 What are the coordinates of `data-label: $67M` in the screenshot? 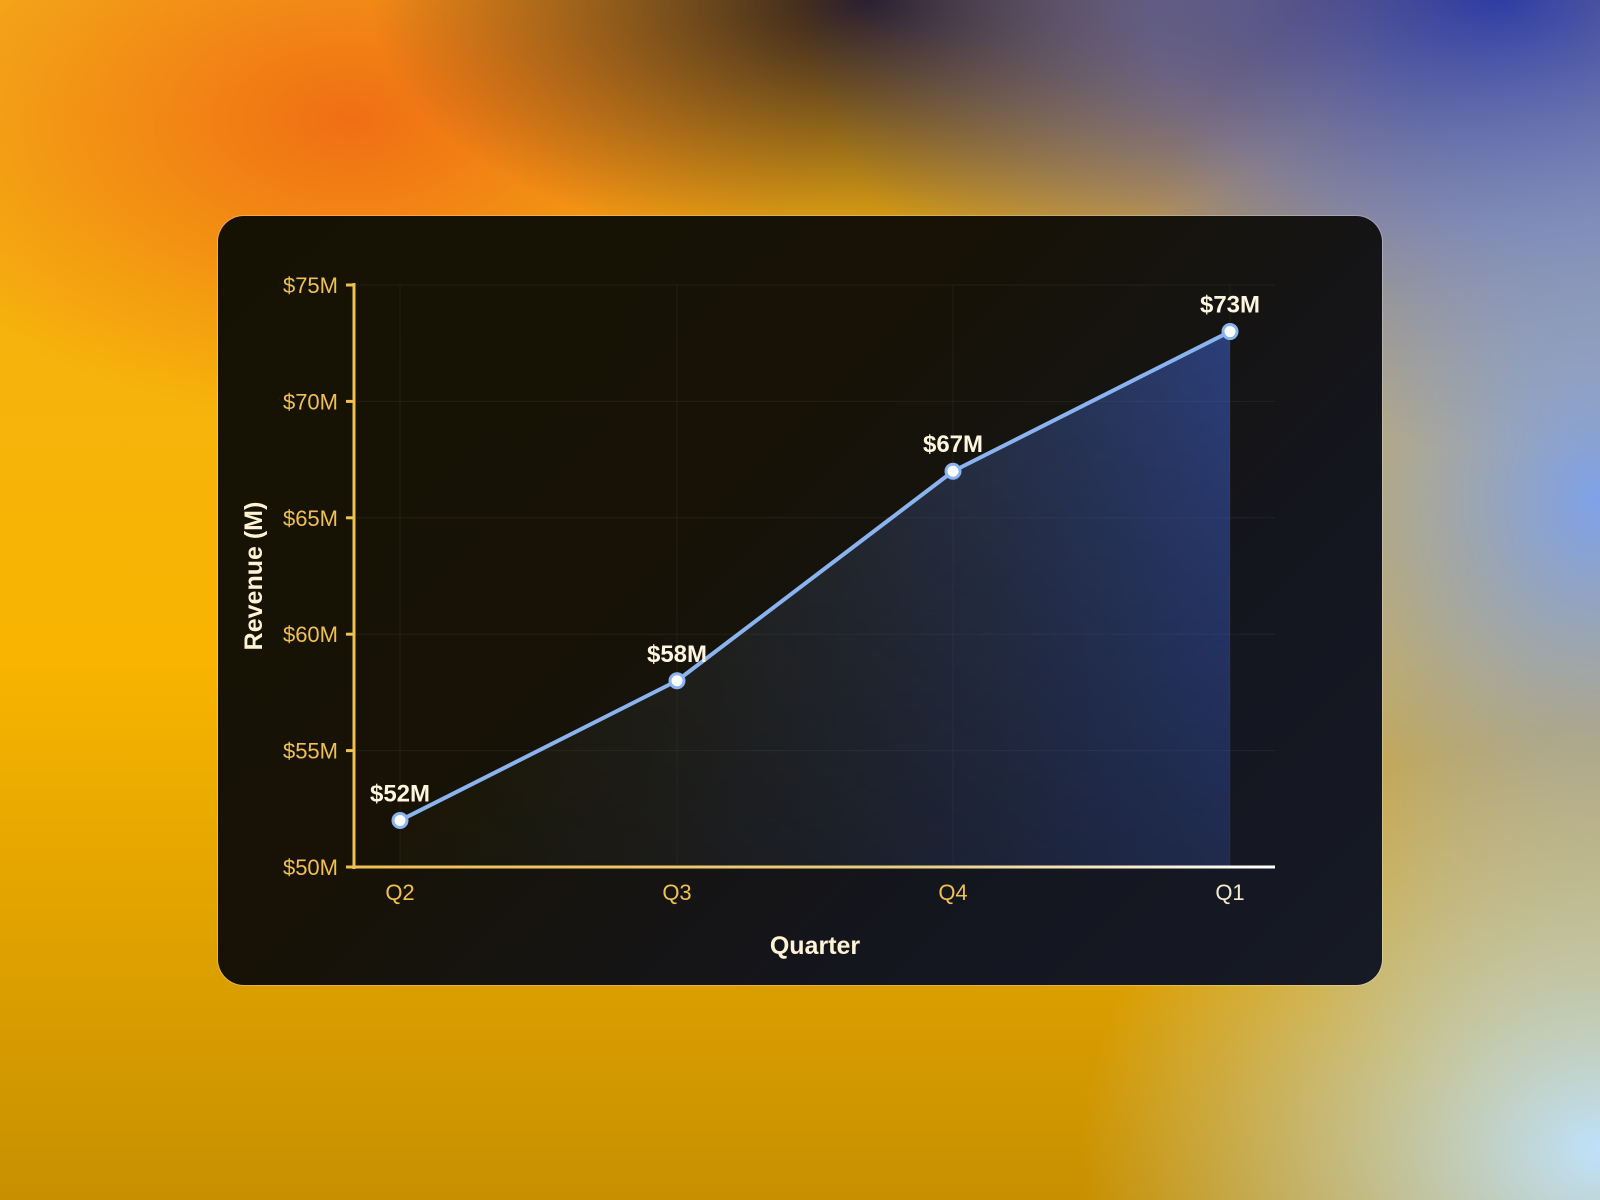 It's located at (953, 444).